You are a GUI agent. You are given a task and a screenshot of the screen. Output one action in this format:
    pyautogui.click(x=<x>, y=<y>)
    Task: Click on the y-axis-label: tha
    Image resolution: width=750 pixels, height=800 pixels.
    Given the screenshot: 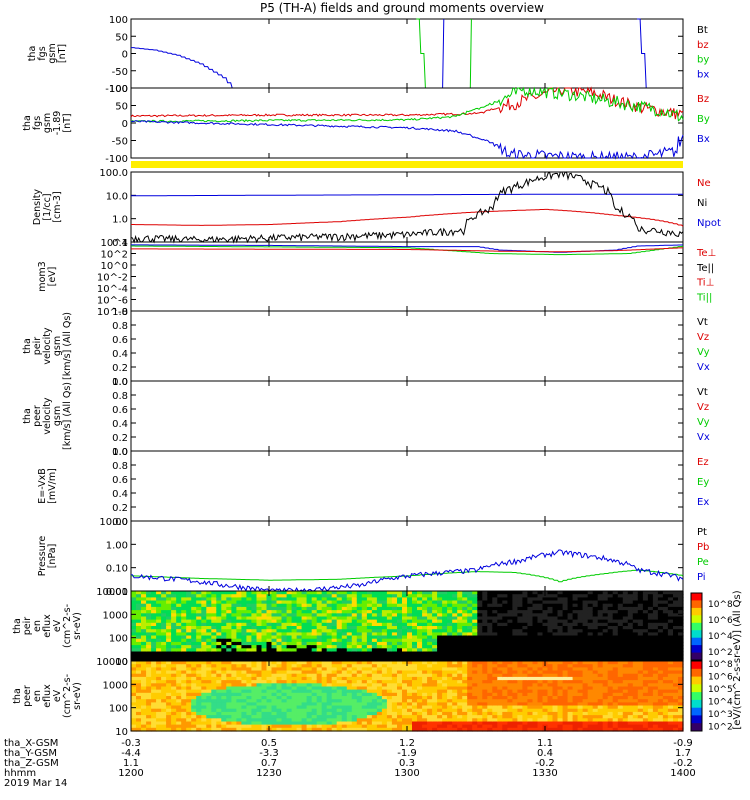 What is the action you would take?
    pyautogui.click(x=27, y=416)
    